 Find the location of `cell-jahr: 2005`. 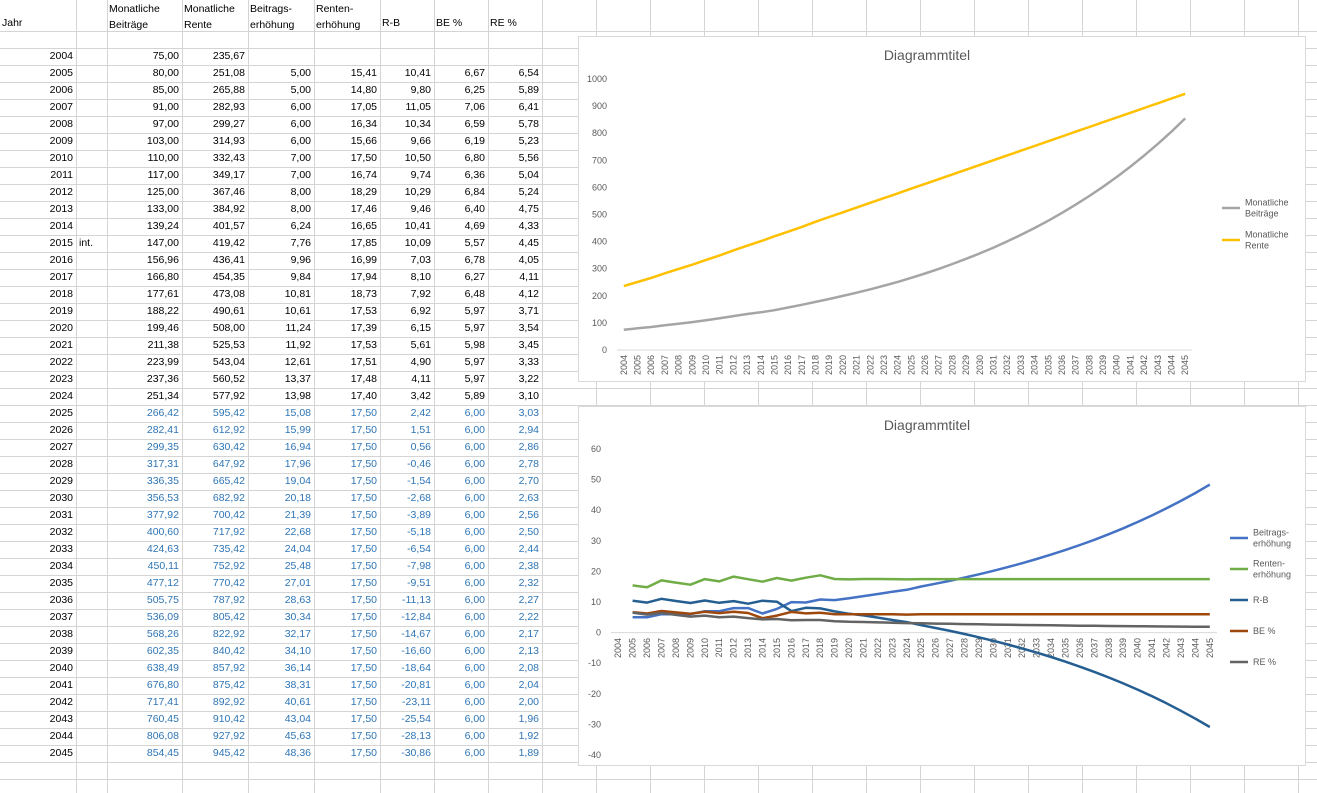

cell-jahr: 2005 is located at coordinates (61, 73).